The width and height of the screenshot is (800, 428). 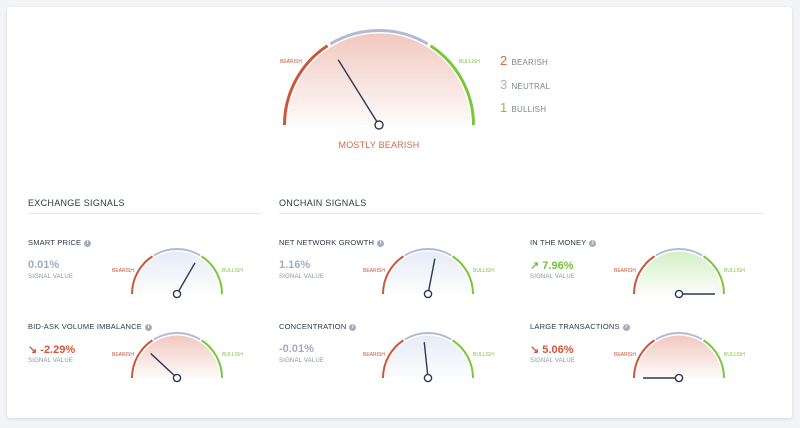 I want to click on signal-value-text: -0.01%, so click(x=296, y=349).